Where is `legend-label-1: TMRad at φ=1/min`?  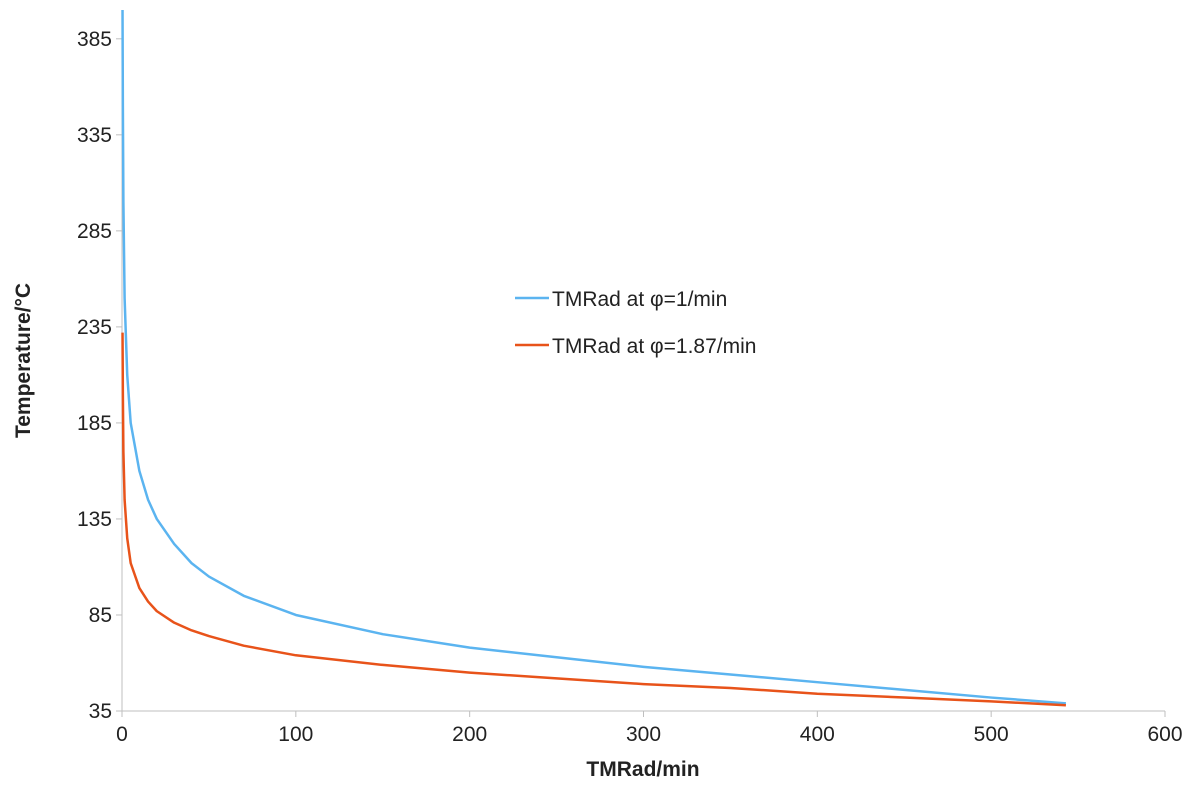
legend-label-1: TMRad at φ=1/min is located at coordinates (639, 299).